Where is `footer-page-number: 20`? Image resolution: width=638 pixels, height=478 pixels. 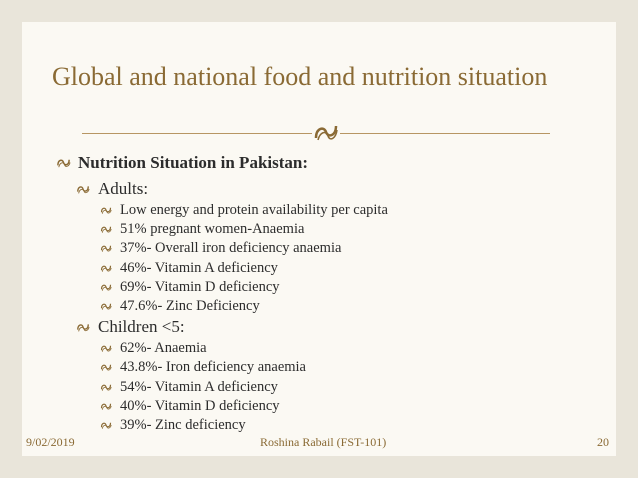
footer-page-number: 20 is located at coordinates (603, 442).